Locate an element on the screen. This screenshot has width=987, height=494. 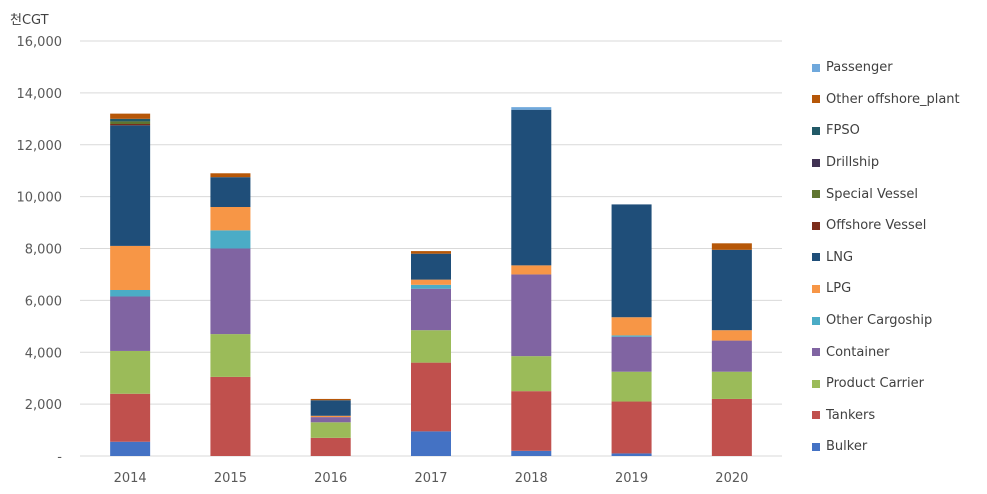
legend-item: Product Carrier is located at coordinates (897, 384).